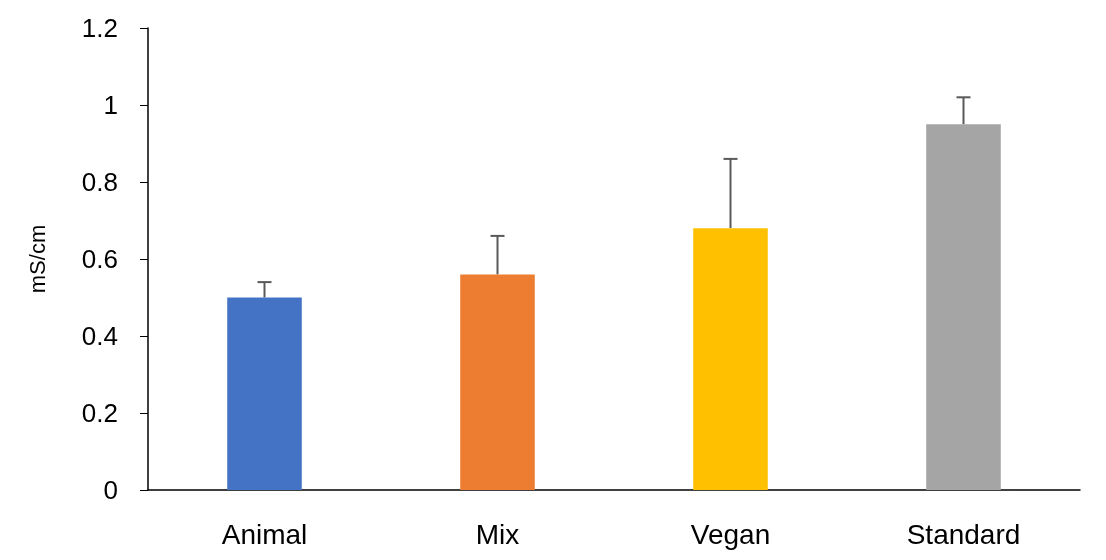 The height and width of the screenshot is (560, 1106). Describe the element at coordinates (110, 105) in the screenshot. I see `y-tick-label: 1` at that location.